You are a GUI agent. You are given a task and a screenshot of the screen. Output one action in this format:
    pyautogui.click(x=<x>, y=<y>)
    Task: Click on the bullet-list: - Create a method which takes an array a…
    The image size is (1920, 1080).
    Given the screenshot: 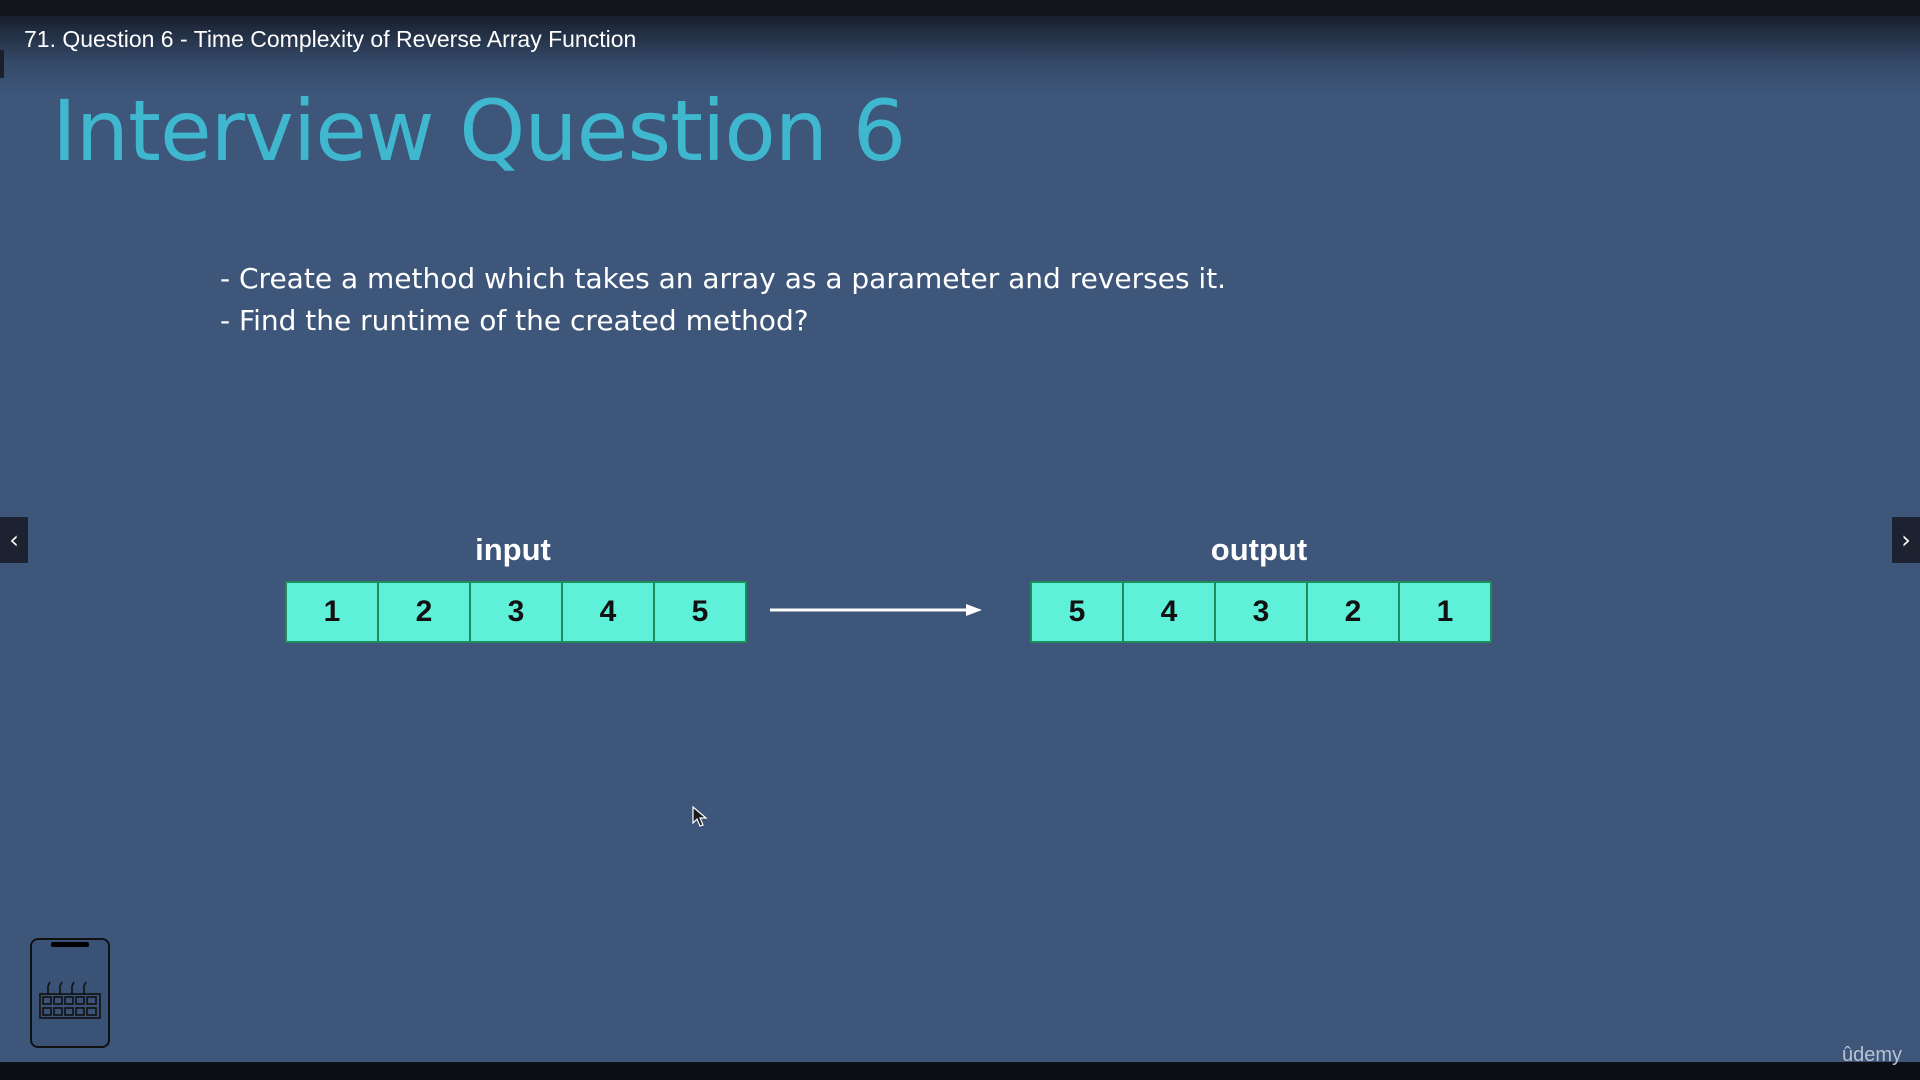 What is the action you would take?
    pyautogui.click(x=723, y=300)
    